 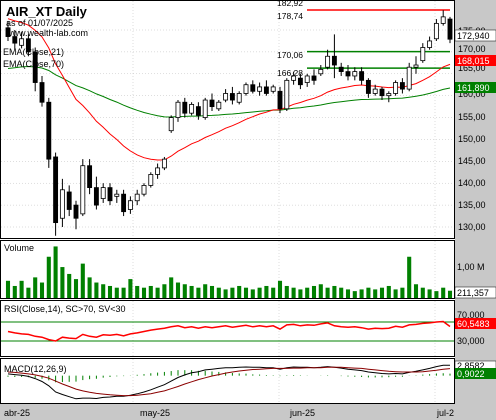 What do you see at coordinates (472, 117) in the screenshot?
I see `price-tick: 155,00` at bounding box center [472, 117].